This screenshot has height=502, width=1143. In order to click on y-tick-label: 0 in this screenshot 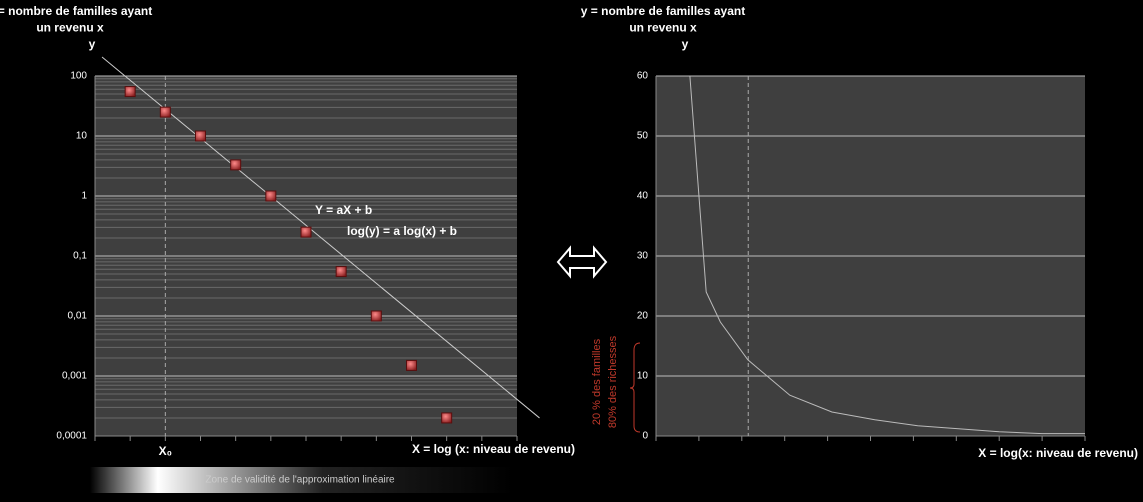, I will do `click(645, 436)`.